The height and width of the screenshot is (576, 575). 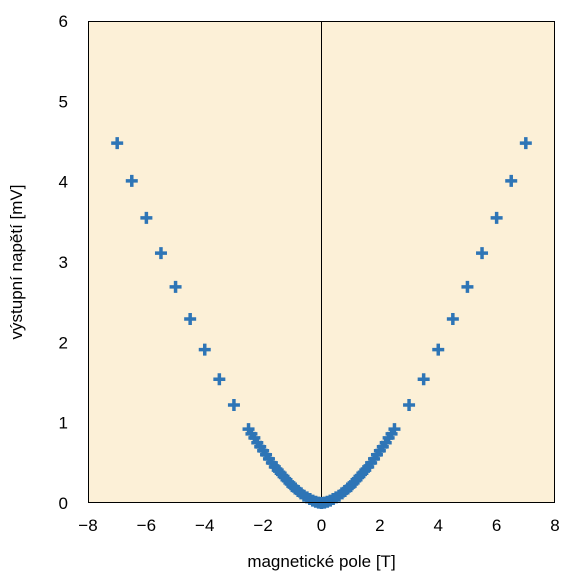 I want to click on y-tick-label: 5, so click(x=63, y=101).